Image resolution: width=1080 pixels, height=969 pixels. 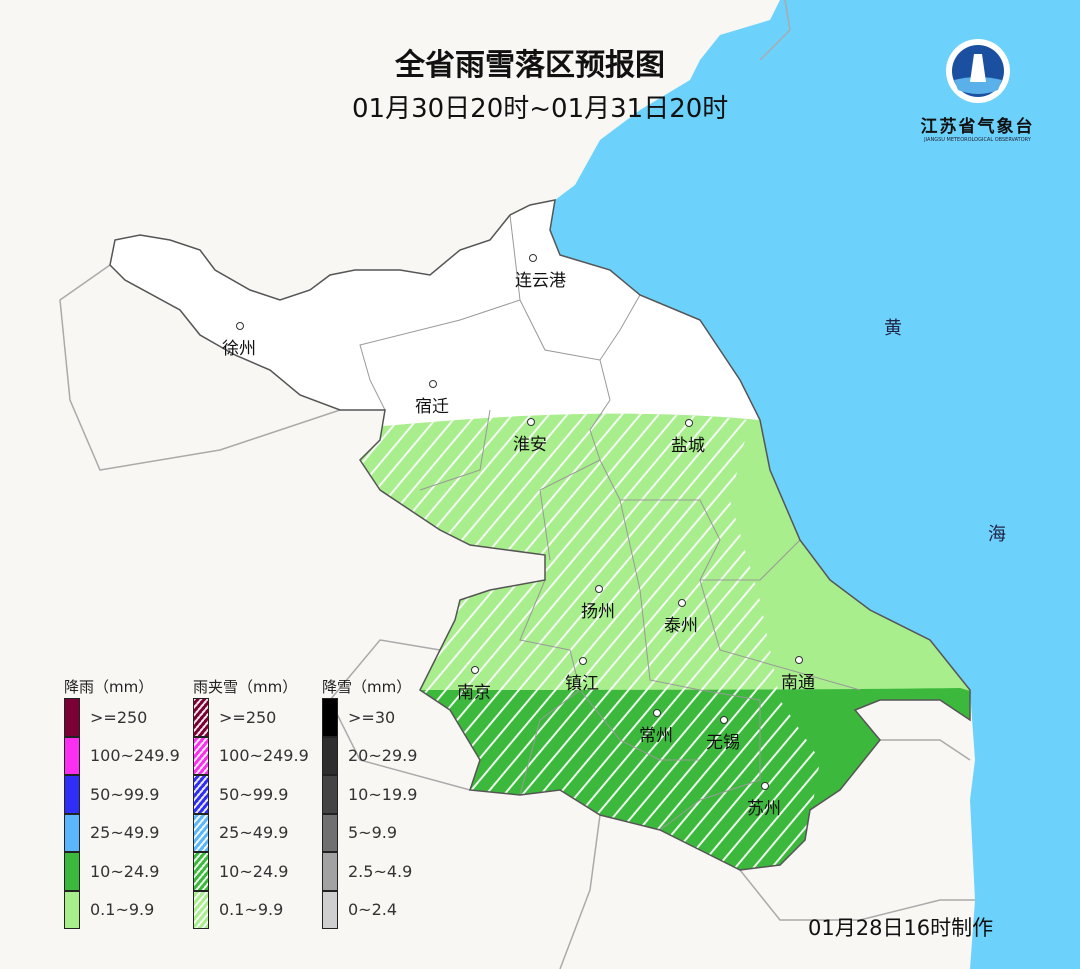 I want to click on map-subtitle: 01月30日20时~01月31日20时, so click(x=540, y=109).